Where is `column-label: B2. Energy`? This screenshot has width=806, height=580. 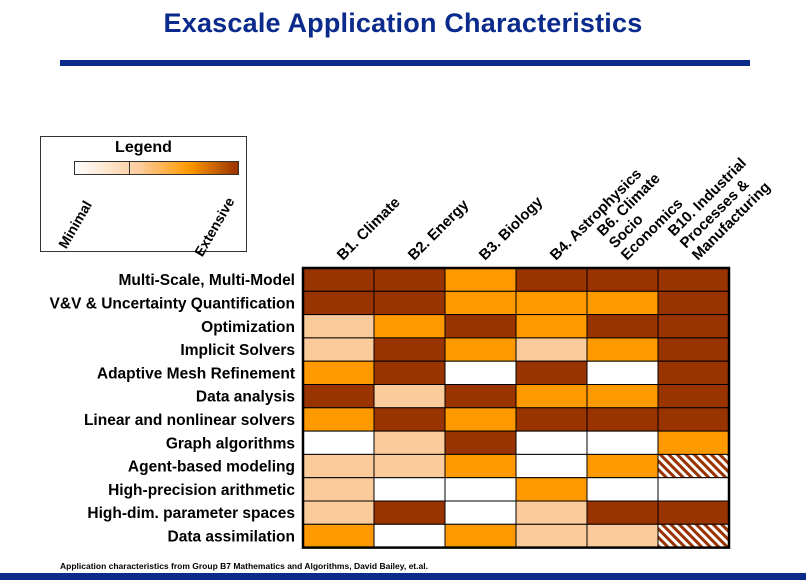 column-label: B2. Energy is located at coordinates (439, 230).